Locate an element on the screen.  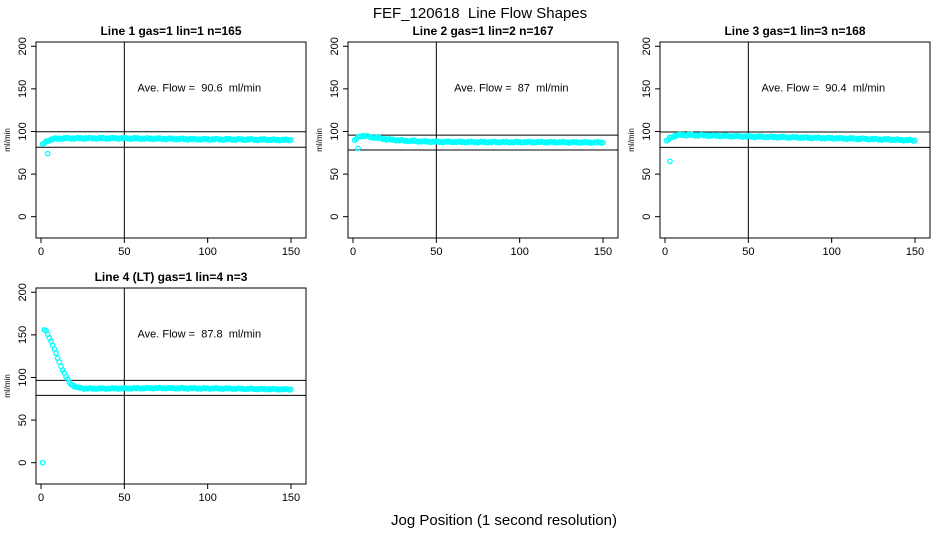
panel-title: Line 3 gas=1 lin=3 n=168 is located at coordinates (794, 32).